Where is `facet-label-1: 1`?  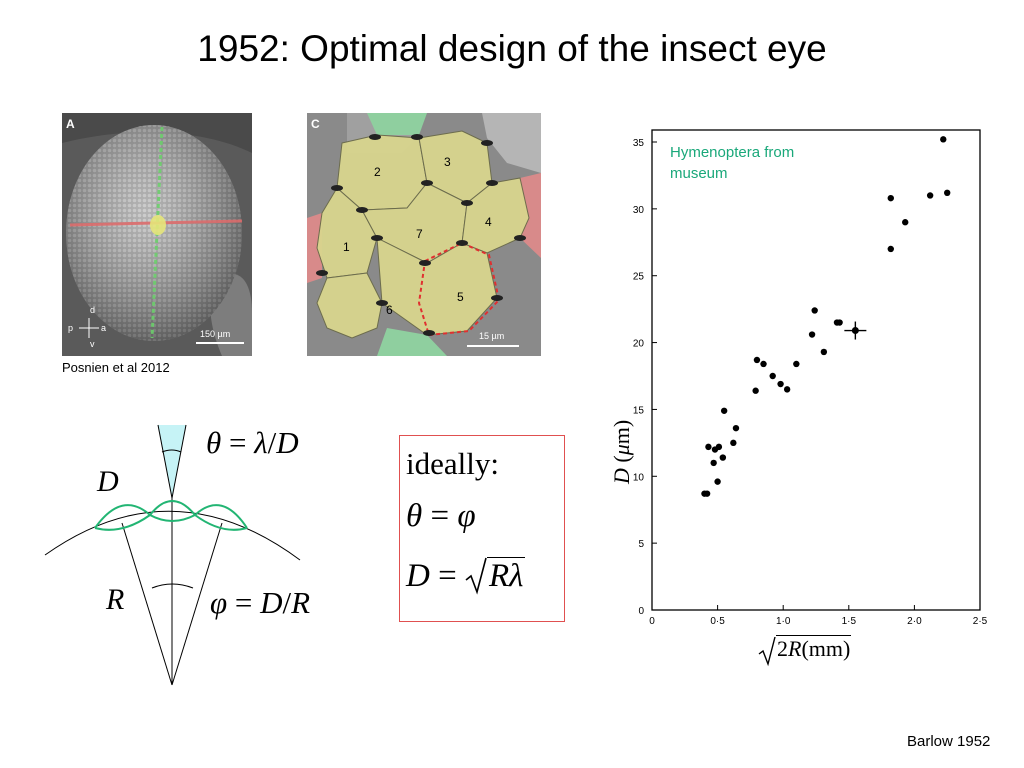 facet-label-1: 1 is located at coordinates (346, 247).